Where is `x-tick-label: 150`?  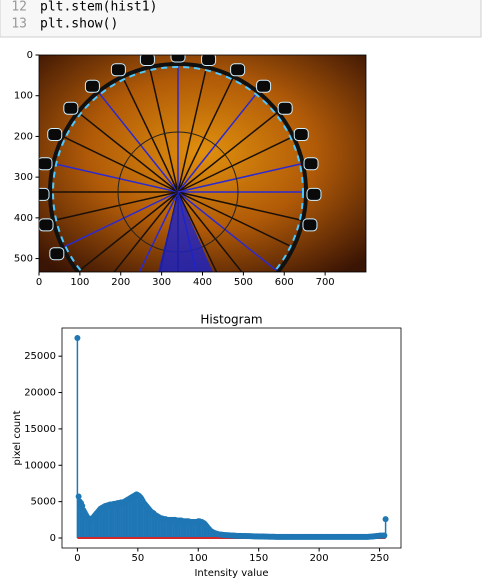 x-tick-label: 150 is located at coordinates (258, 558).